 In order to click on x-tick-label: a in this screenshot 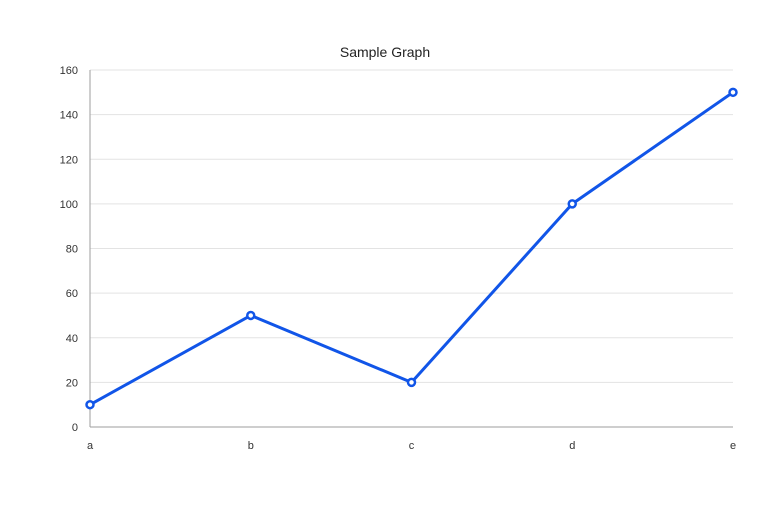, I will do `click(90, 446)`.